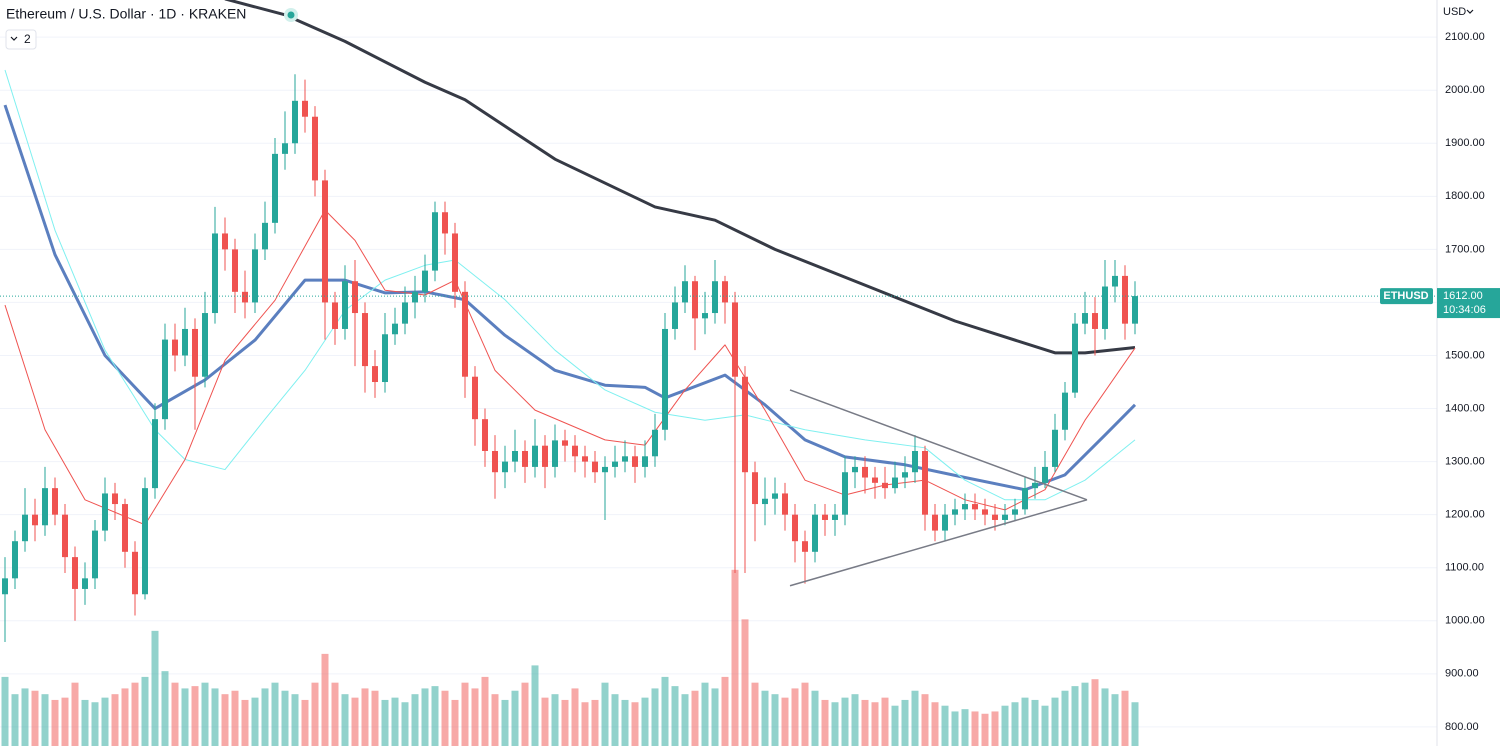  I want to click on y-tick-label: 1000.00, so click(1465, 621).